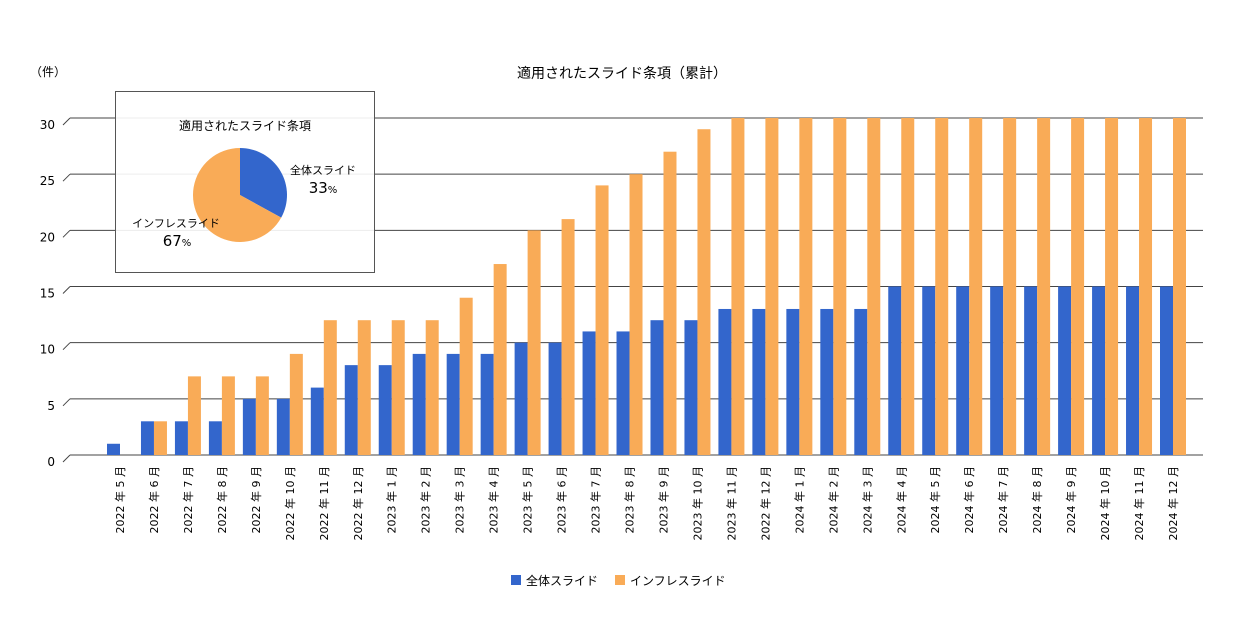 This screenshot has height=638, width=1244. Describe the element at coordinates (663, 499) in the screenshot. I see `x-tick-label: 2023 年 9 月` at that location.